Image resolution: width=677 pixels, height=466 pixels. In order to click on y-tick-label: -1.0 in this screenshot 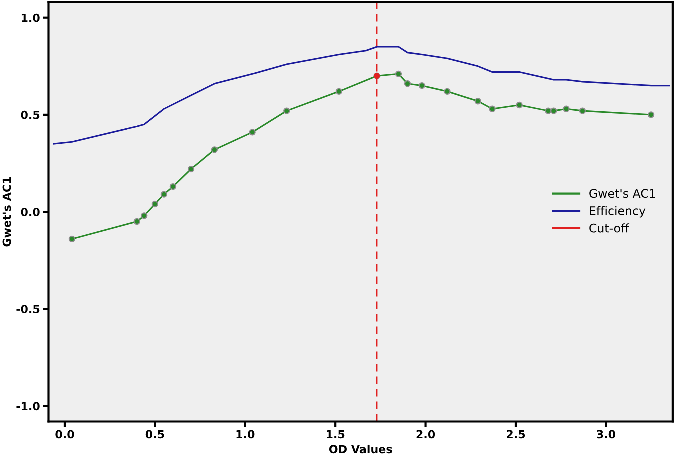, I will do `click(28, 406)`.